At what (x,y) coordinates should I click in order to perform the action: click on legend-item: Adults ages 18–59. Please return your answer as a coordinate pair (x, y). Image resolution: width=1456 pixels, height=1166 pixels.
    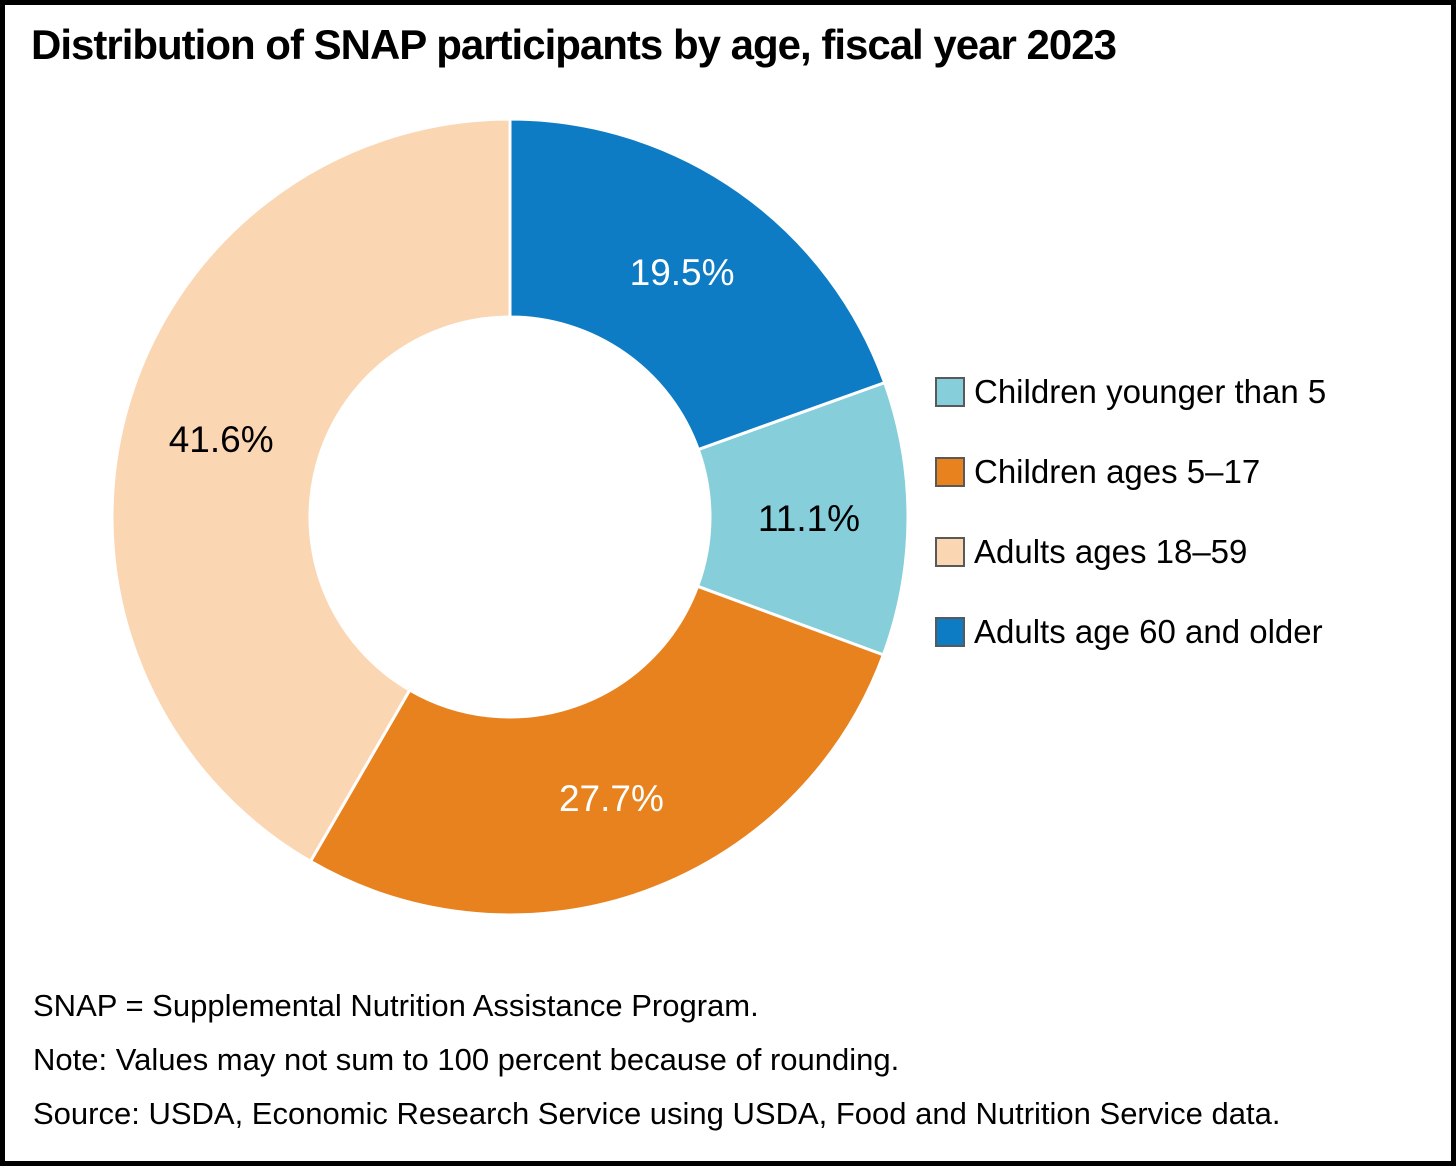
    Looking at the image, I should click on (1130, 551).